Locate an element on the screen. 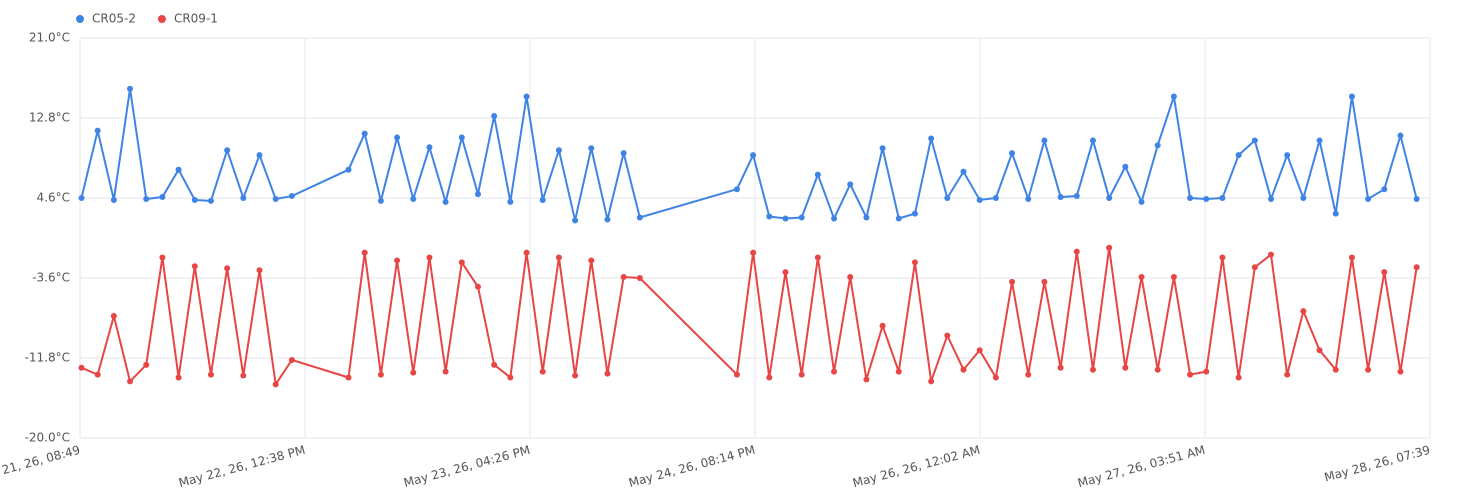 Image resolution: width=1470 pixels, height=500 pixels. x-tick-label: May 28, 26, 07:39 is located at coordinates (1377, 464).